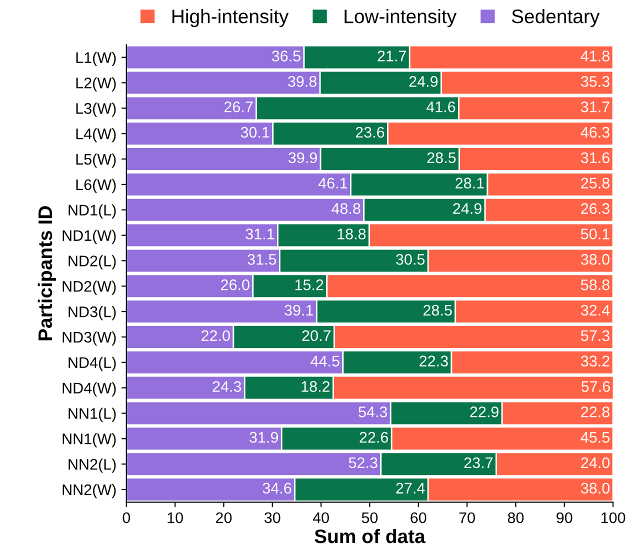 Image resolution: width=632 pixels, height=558 pixels. Describe the element at coordinates (175, 518) in the screenshot. I see `x-tick-label: 10` at that location.